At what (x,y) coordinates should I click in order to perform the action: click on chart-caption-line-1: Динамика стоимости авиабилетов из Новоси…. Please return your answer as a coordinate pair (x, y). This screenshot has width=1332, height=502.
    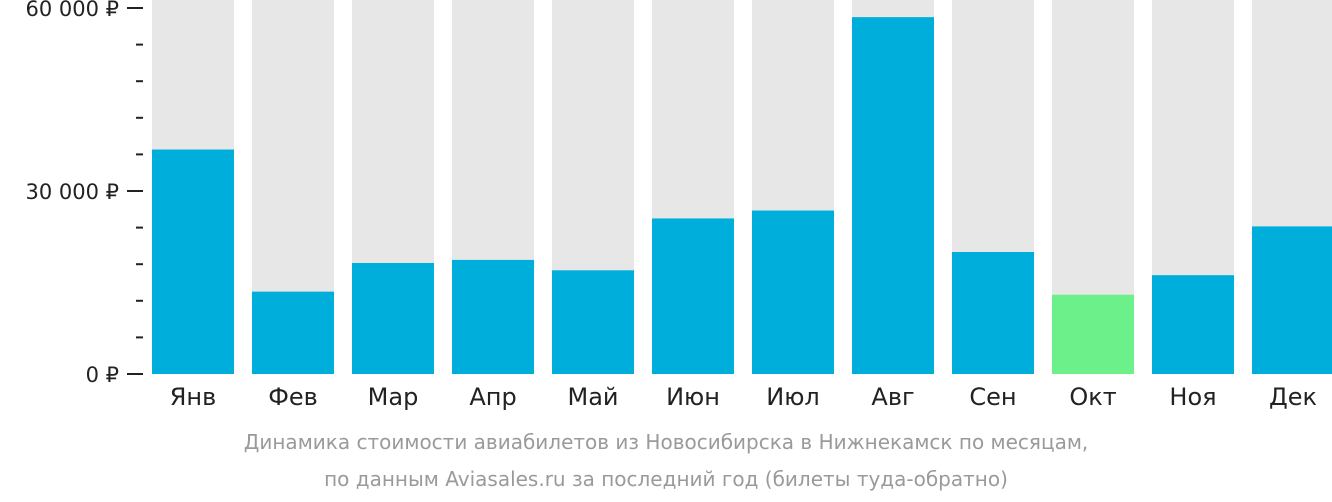
    Looking at the image, I should click on (666, 442).